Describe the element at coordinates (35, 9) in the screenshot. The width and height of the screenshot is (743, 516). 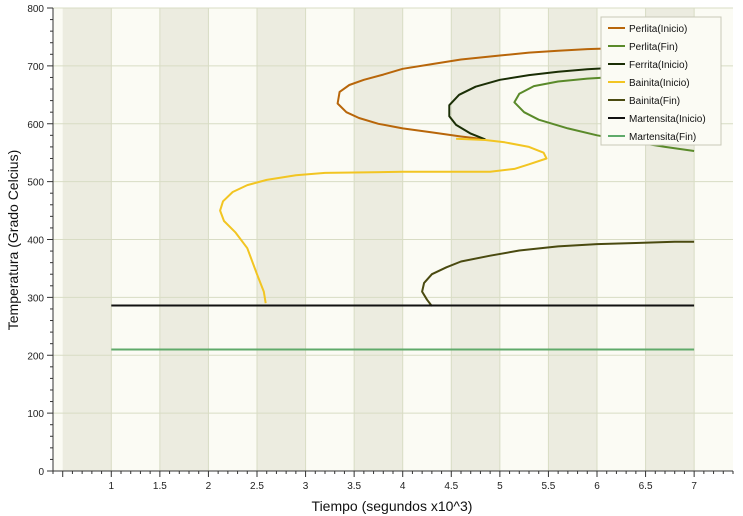
I see `y-tick-label: 800` at that location.